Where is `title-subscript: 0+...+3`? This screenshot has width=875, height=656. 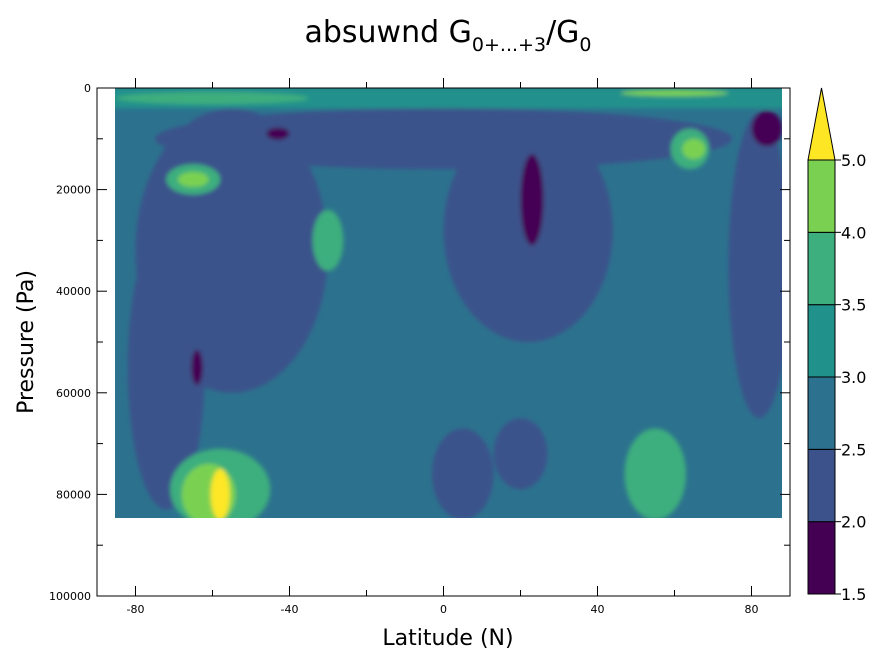
title-subscript: 0+...+3 is located at coordinates (509, 45).